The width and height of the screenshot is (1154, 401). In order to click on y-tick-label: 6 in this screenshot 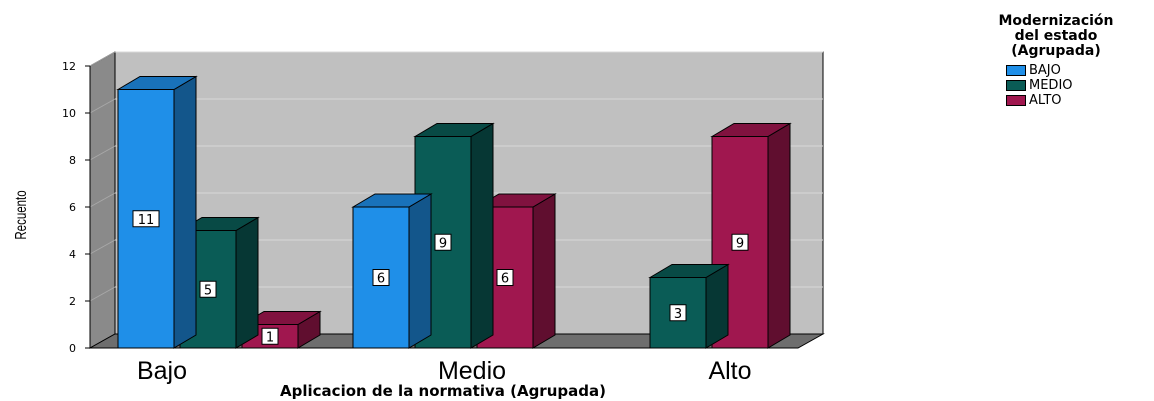, I will do `click(72, 207)`.